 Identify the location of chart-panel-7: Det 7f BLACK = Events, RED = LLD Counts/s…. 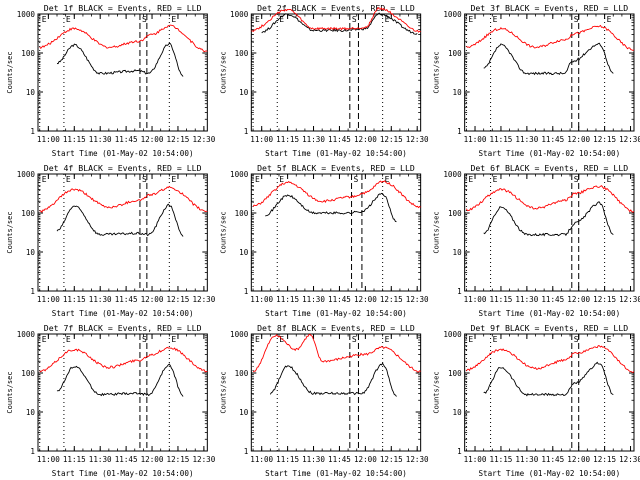
(111, 400).